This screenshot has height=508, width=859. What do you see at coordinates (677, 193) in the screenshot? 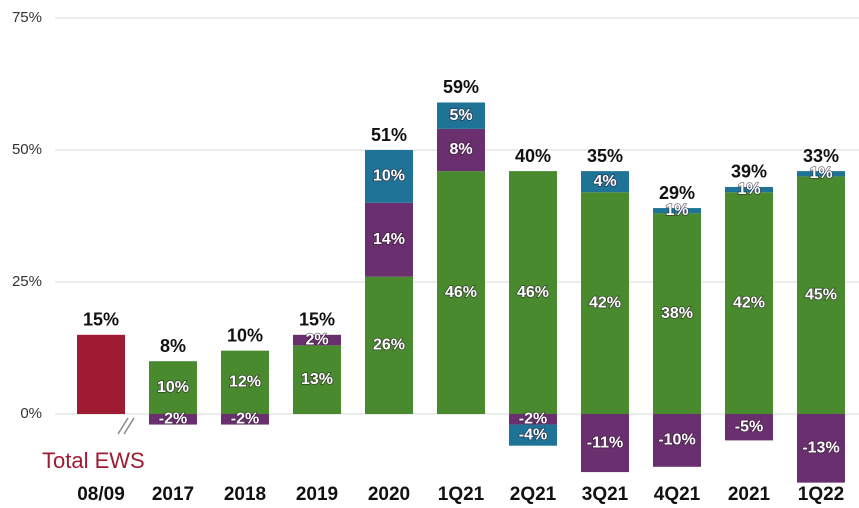
I see `total-label: 29%` at bounding box center [677, 193].